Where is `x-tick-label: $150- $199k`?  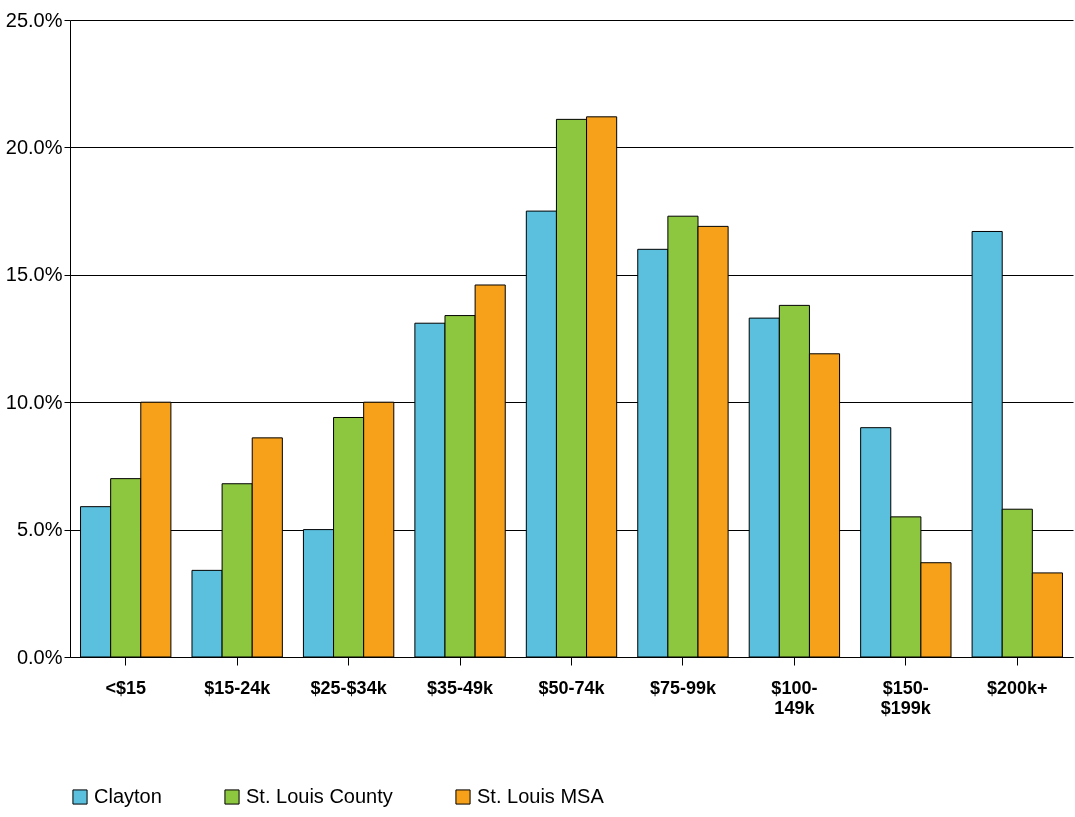
x-tick-label: $150- $199k is located at coordinates (906, 697).